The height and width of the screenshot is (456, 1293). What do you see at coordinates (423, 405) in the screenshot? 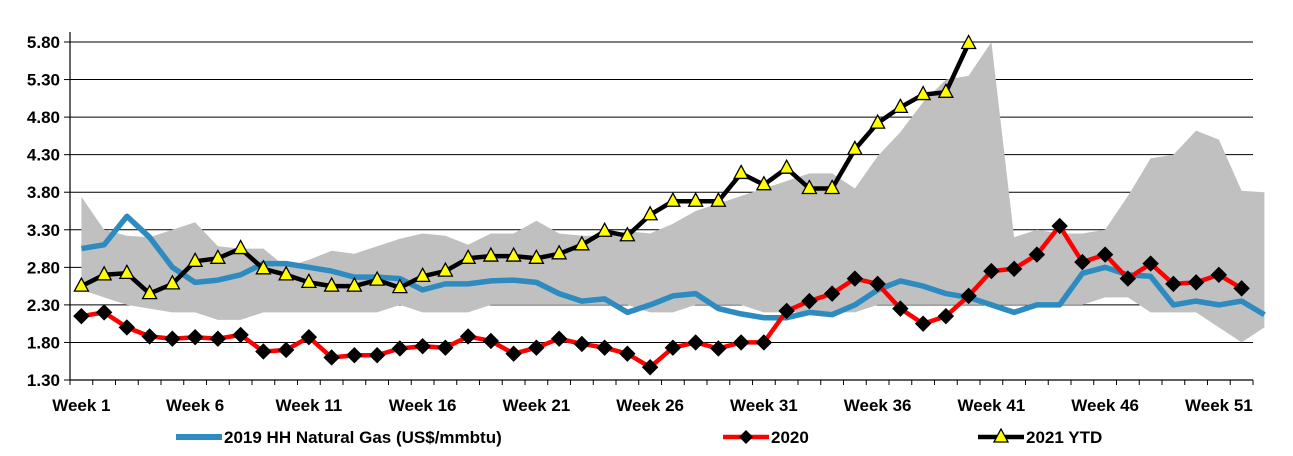
I see `x-tick-label: Week 16` at bounding box center [423, 405].